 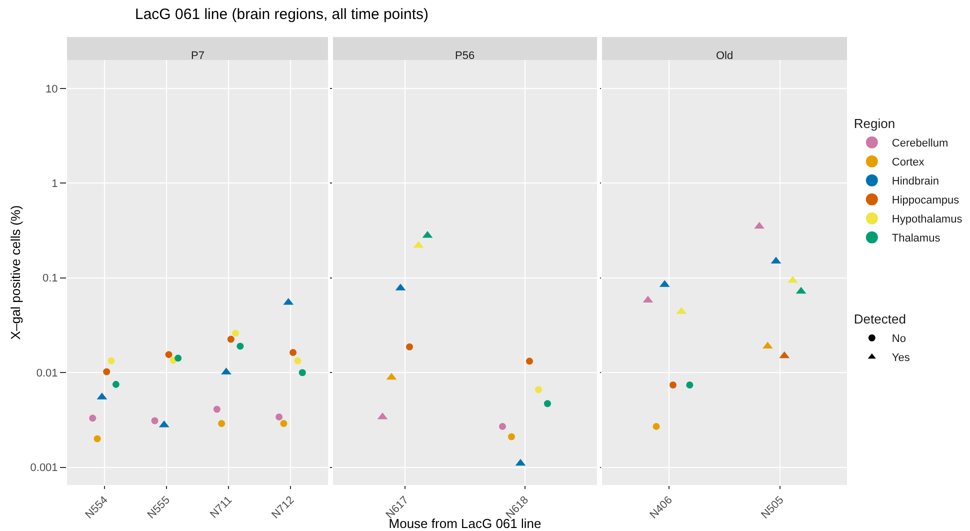 I want to click on y-tick-label: 1, so click(x=55, y=184).